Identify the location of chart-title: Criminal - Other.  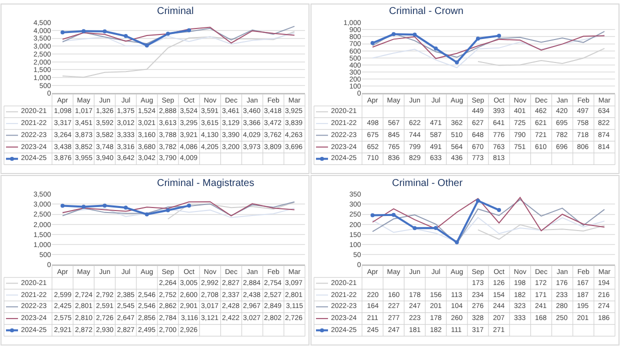
(428, 183).